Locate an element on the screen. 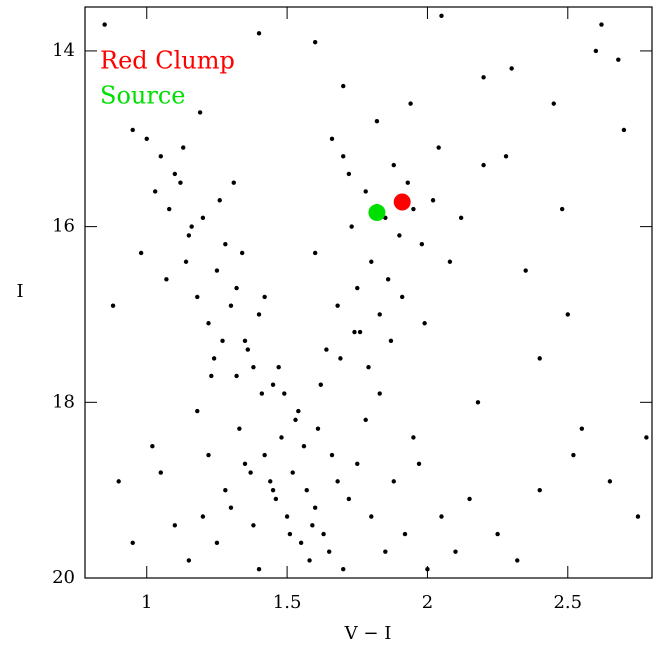  x-tick-label: 1.5 is located at coordinates (287, 602).